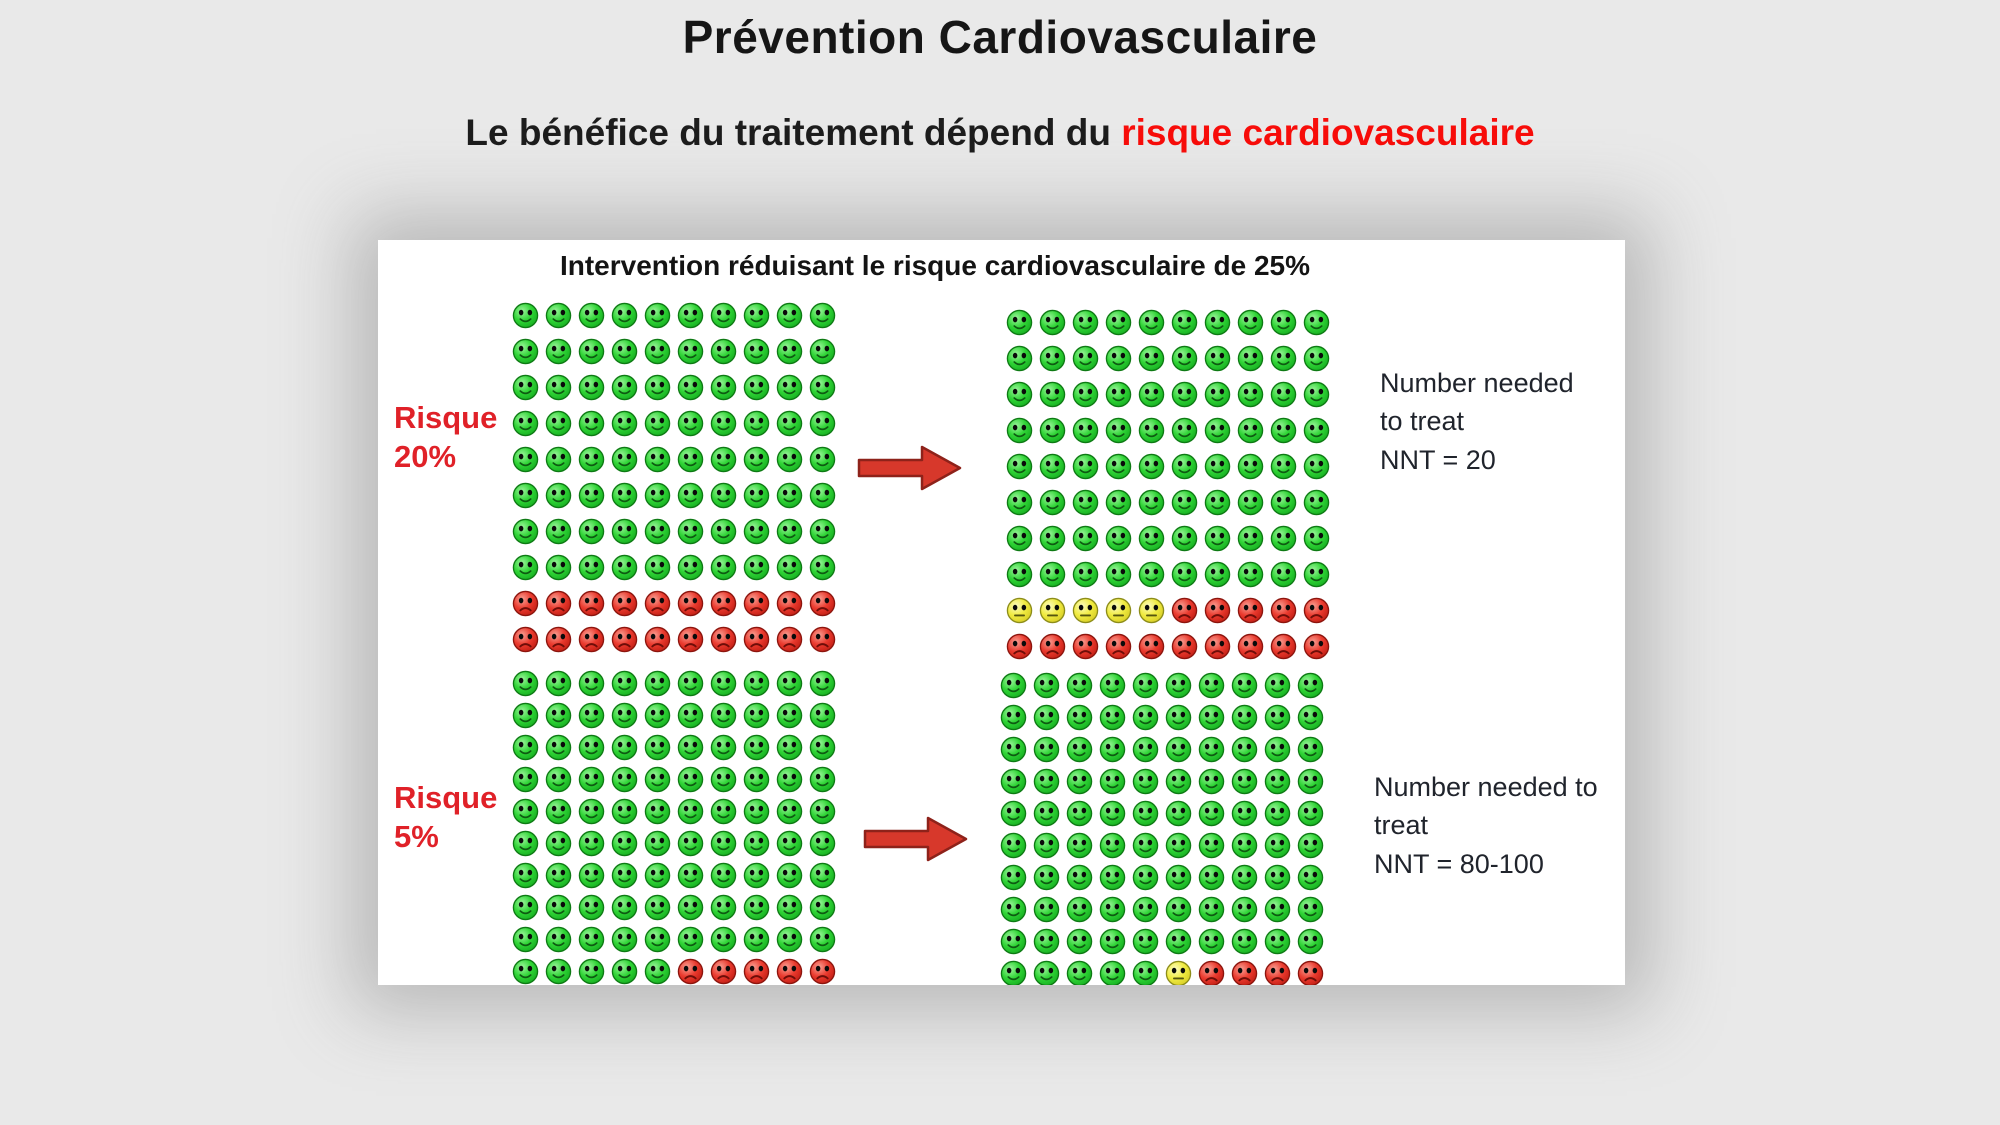 The image size is (2000, 1125). I want to click on icon-grid-risk20-after, so click(1168, 484).